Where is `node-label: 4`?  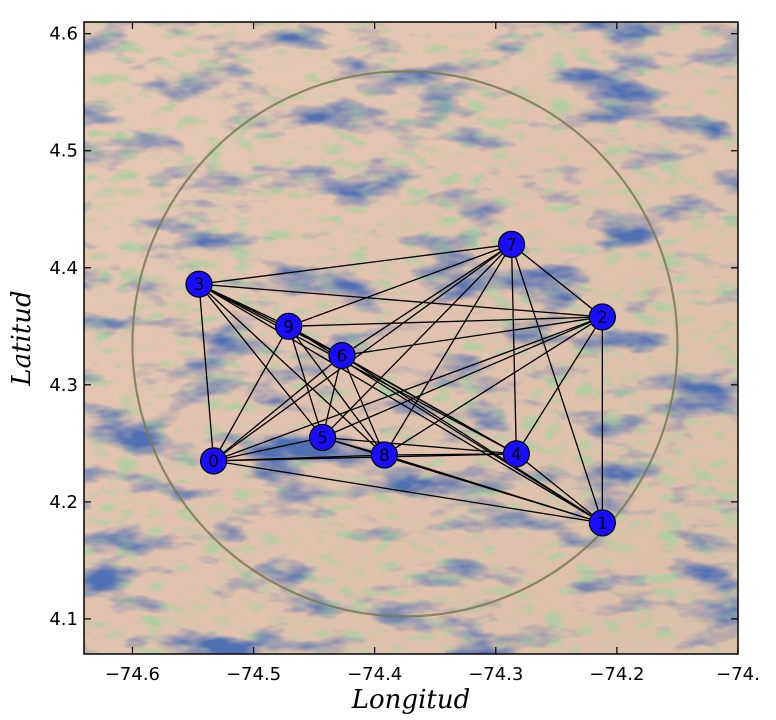 node-label: 4 is located at coordinates (516, 455).